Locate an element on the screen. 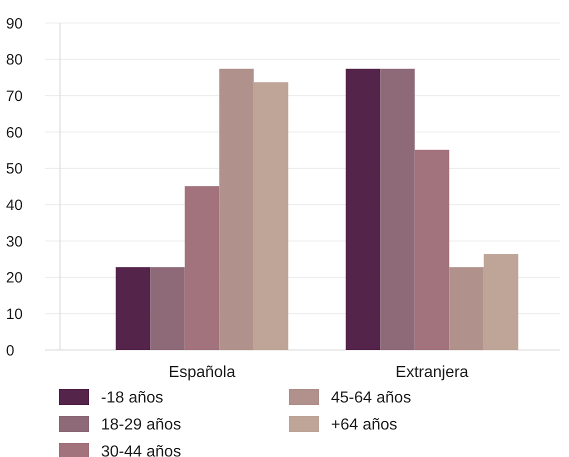 This screenshot has height=457, width=569. y-tick-label: 90 is located at coordinates (14, 23).